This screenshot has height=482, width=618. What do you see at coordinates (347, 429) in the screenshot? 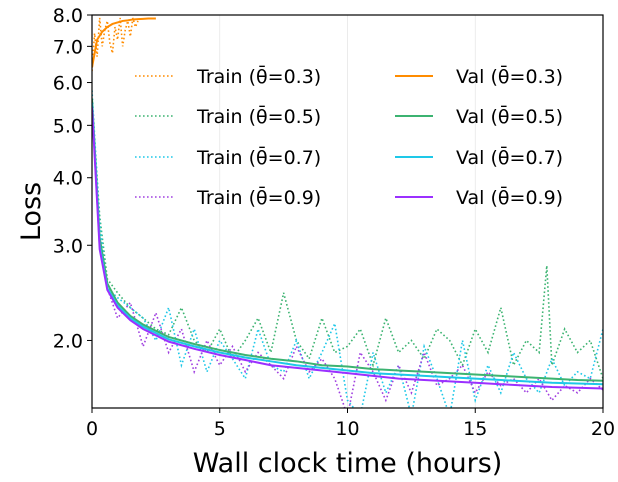
I see `x-tick-label-2: 10` at bounding box center [347, 429].